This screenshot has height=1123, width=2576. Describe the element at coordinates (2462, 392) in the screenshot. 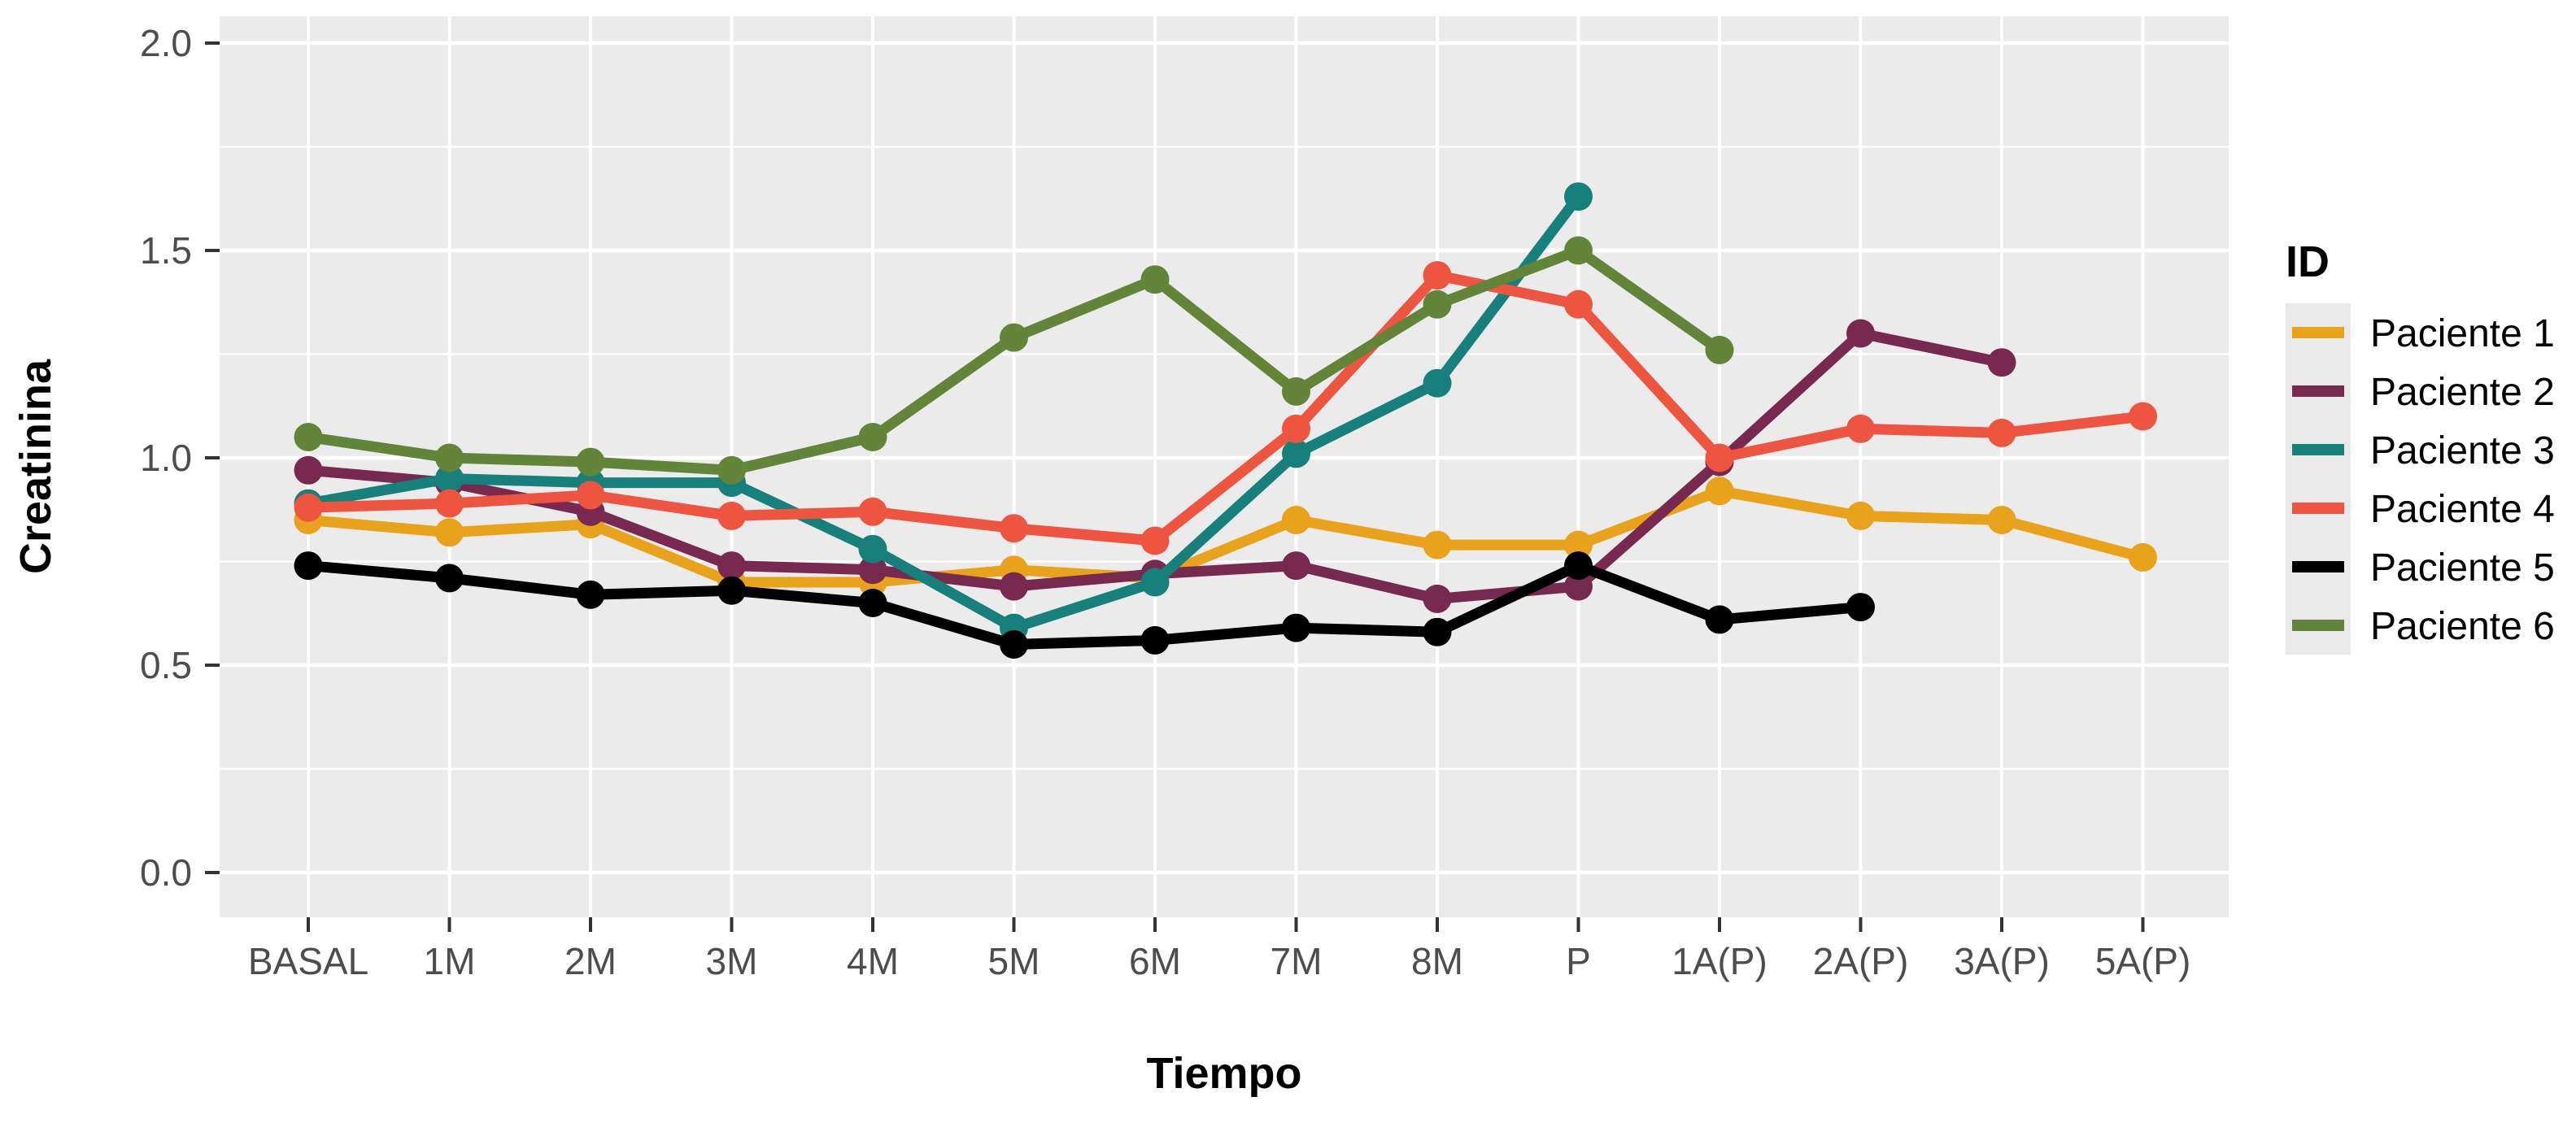

I see `legend-entry-label: Paciente 2` at that location.